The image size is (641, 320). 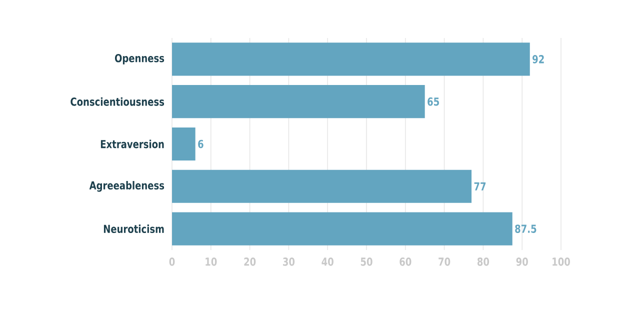 I want to click on y-tick-label: Neuroticism, so click(x=134, y=229).